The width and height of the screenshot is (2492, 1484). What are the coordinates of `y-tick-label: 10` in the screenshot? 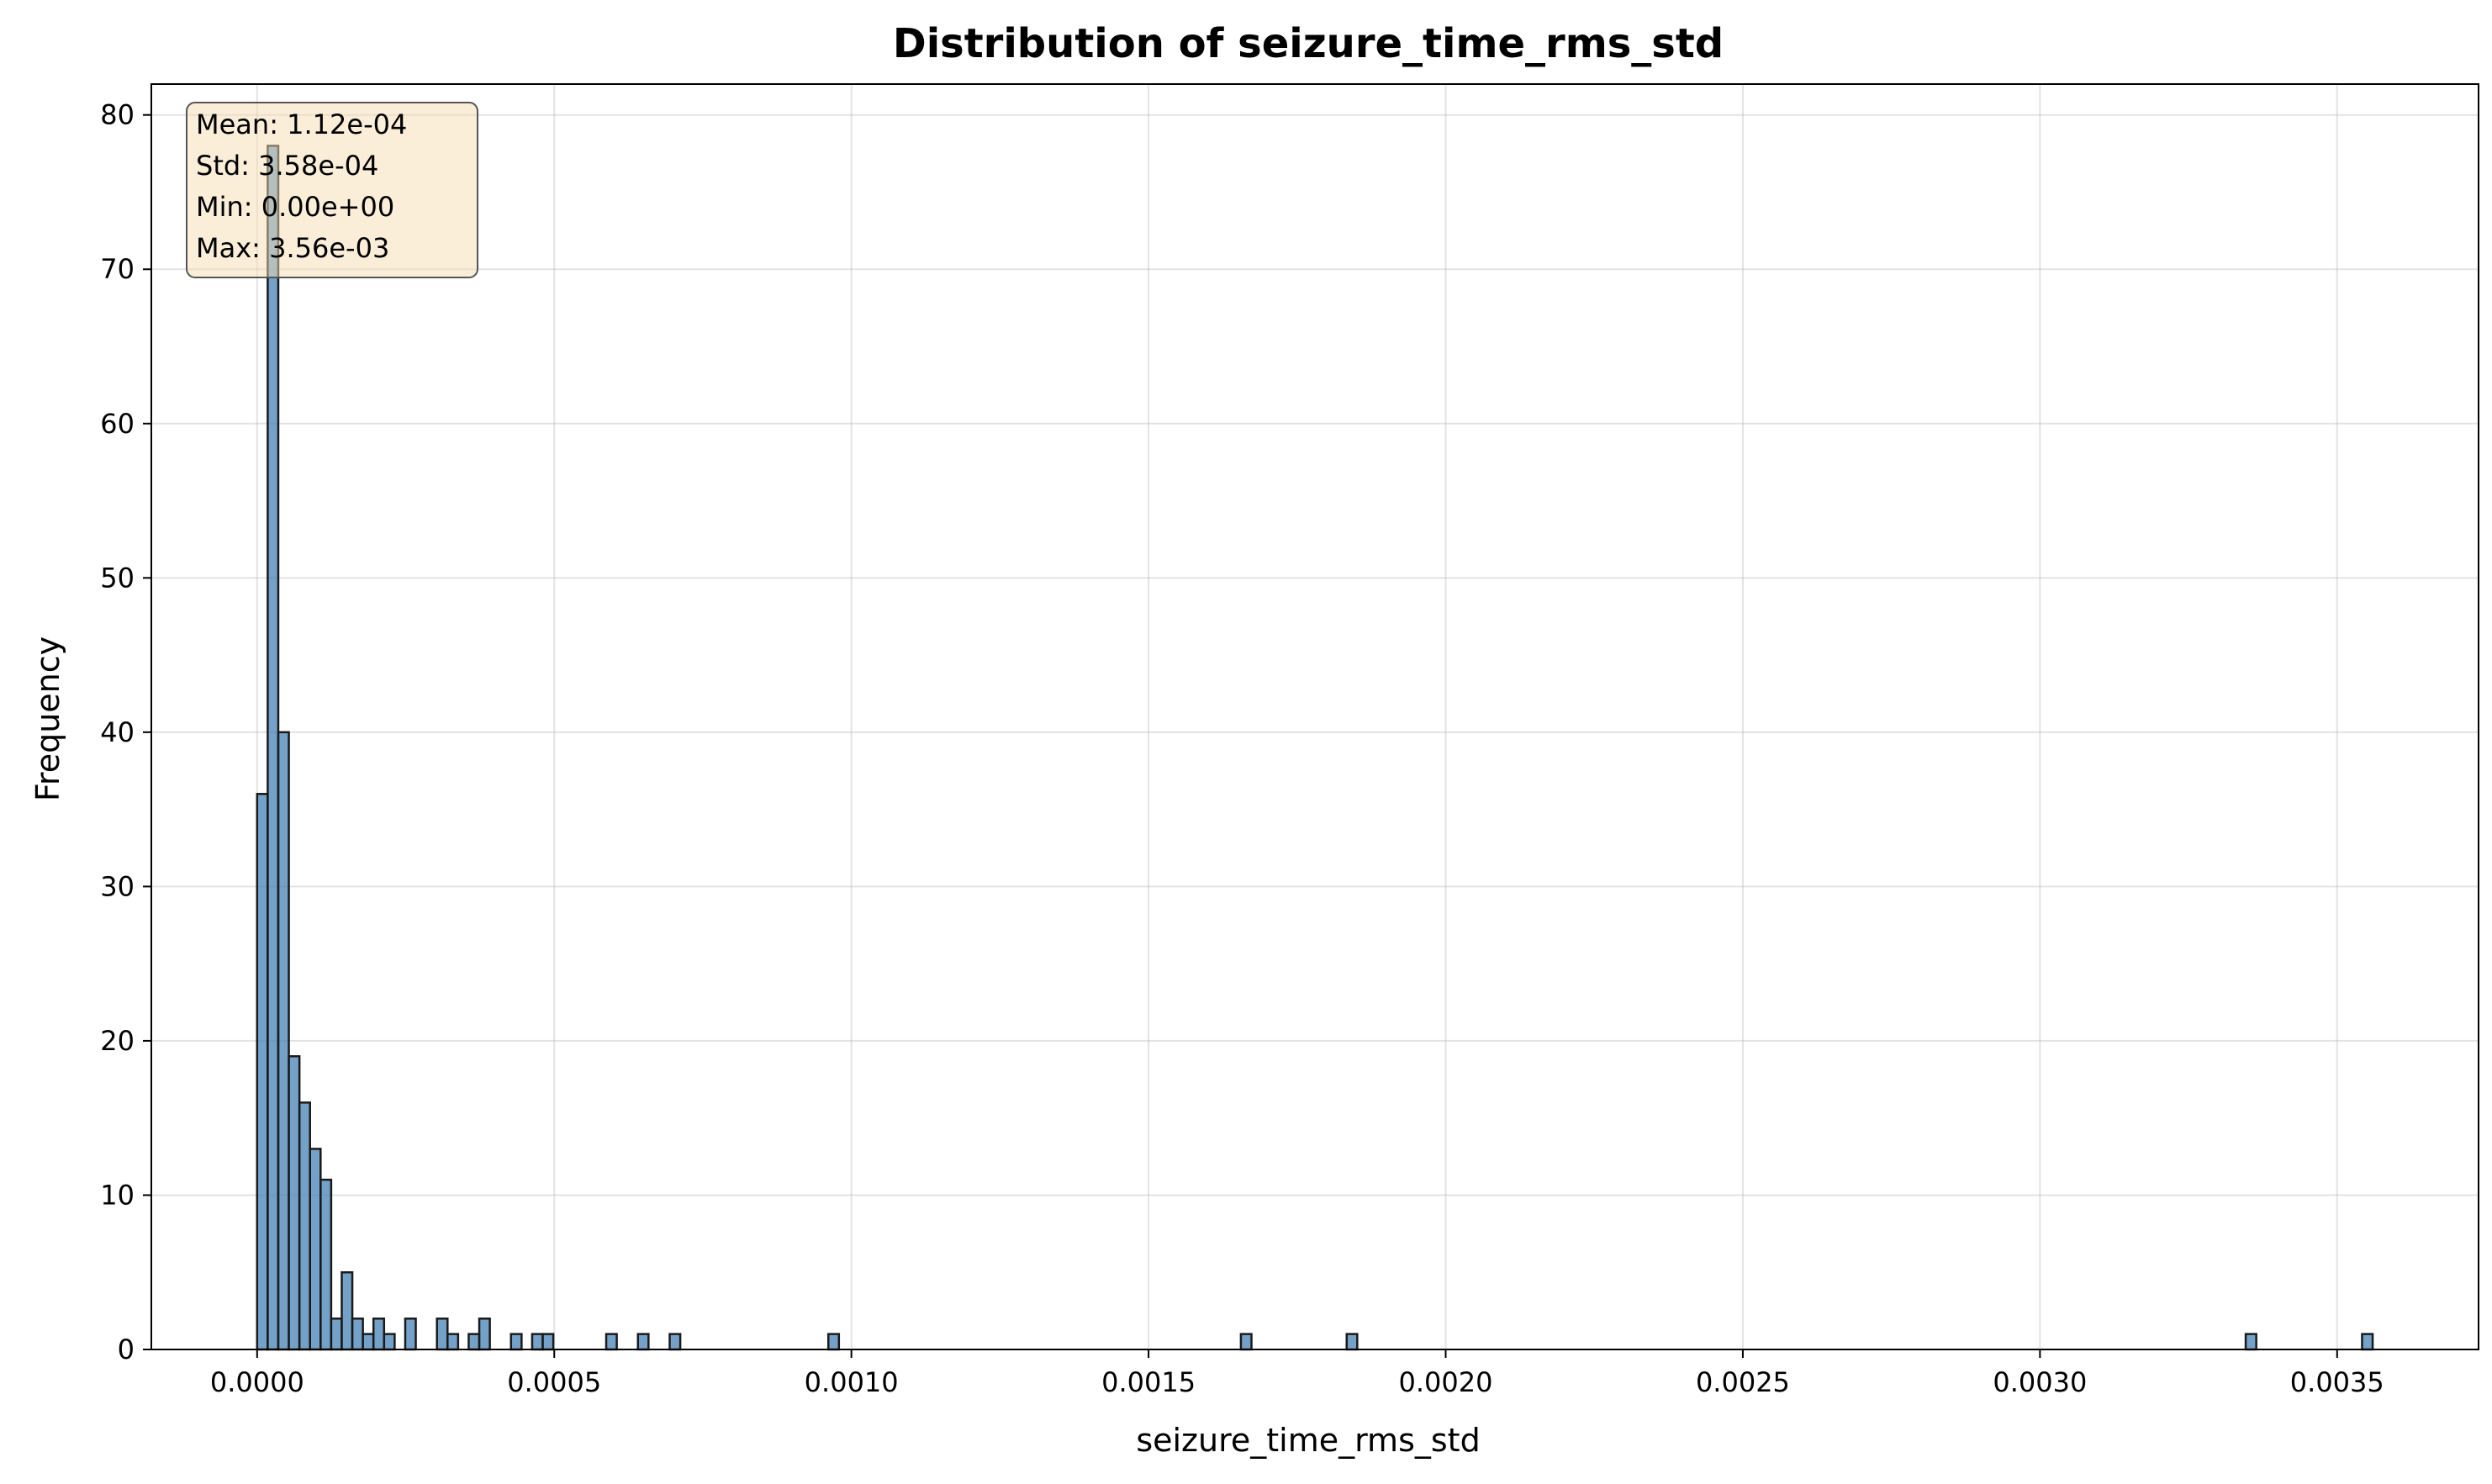 It's located at (117, 1195).